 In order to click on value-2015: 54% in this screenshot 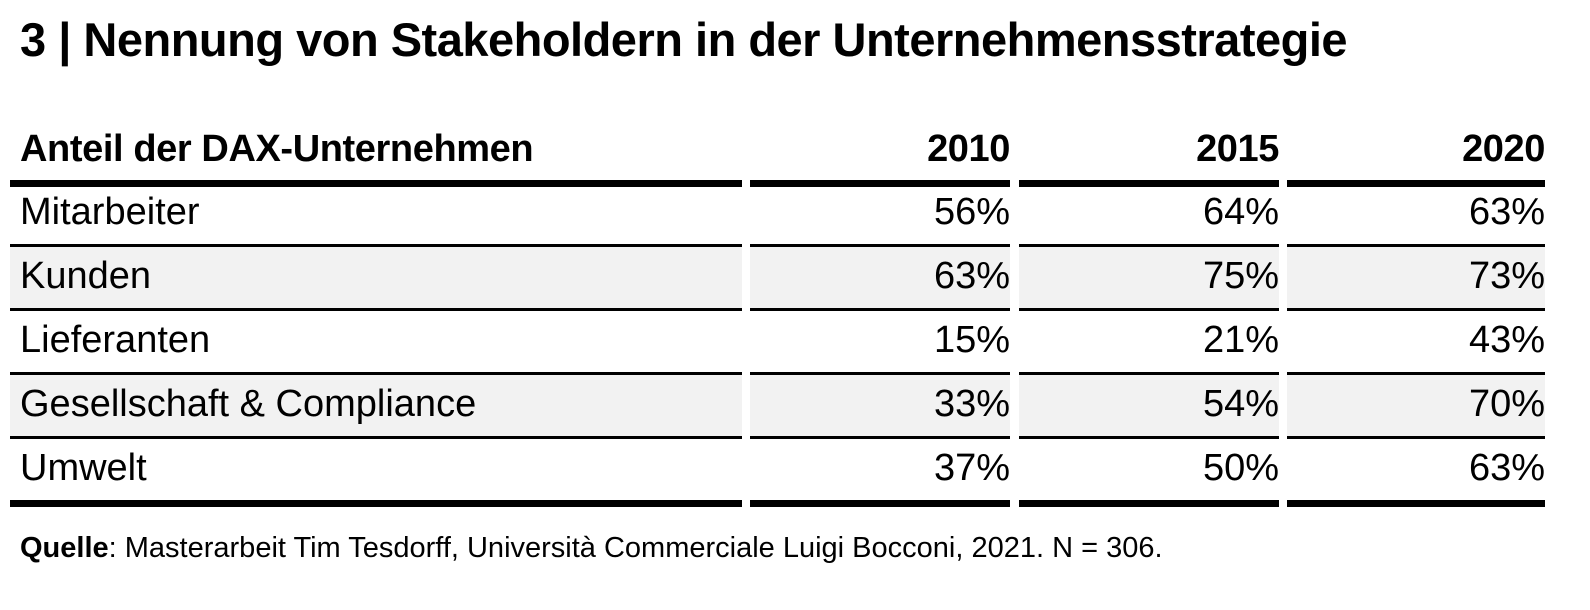, I will do `click(1240, 403)`.